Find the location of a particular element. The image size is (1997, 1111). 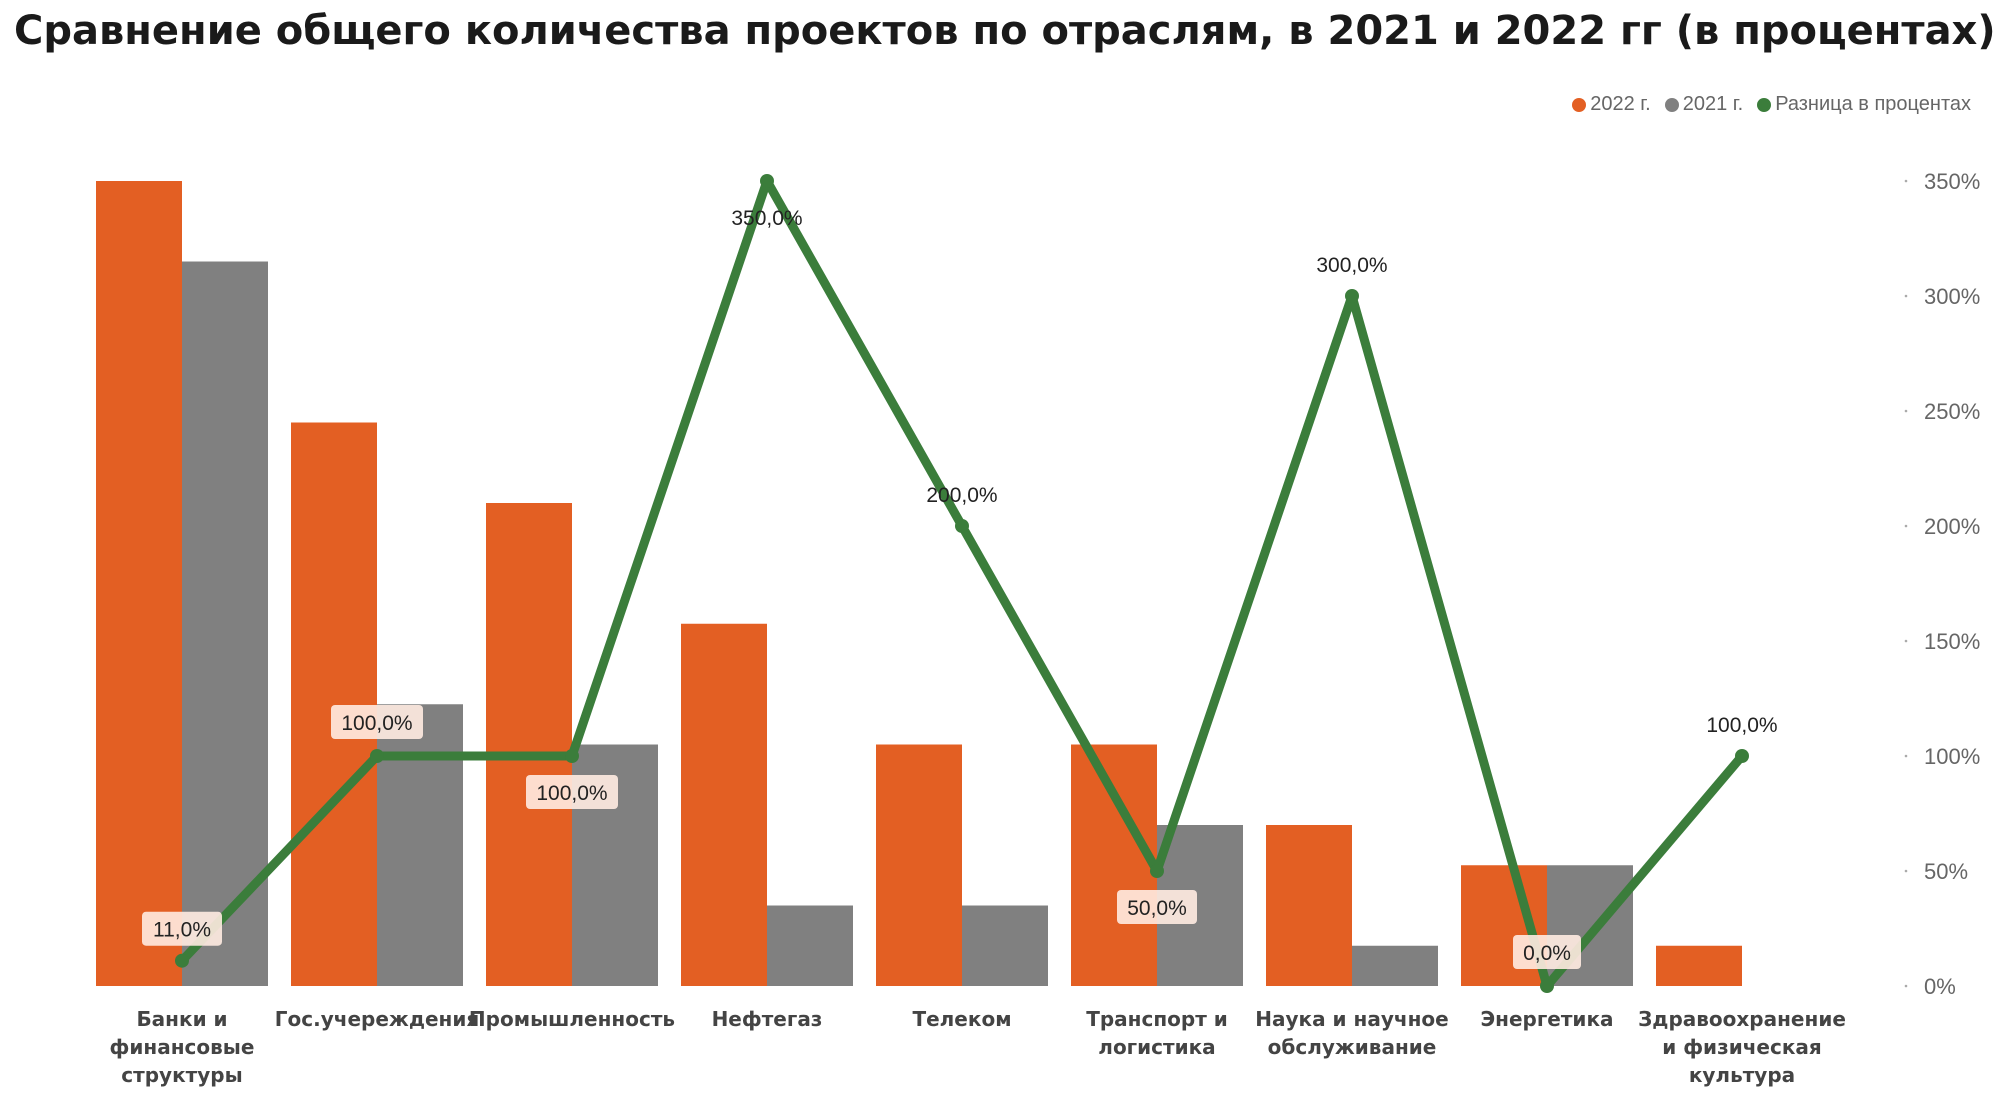

data-label: 0,0% is located at coordinates (1547, 953).